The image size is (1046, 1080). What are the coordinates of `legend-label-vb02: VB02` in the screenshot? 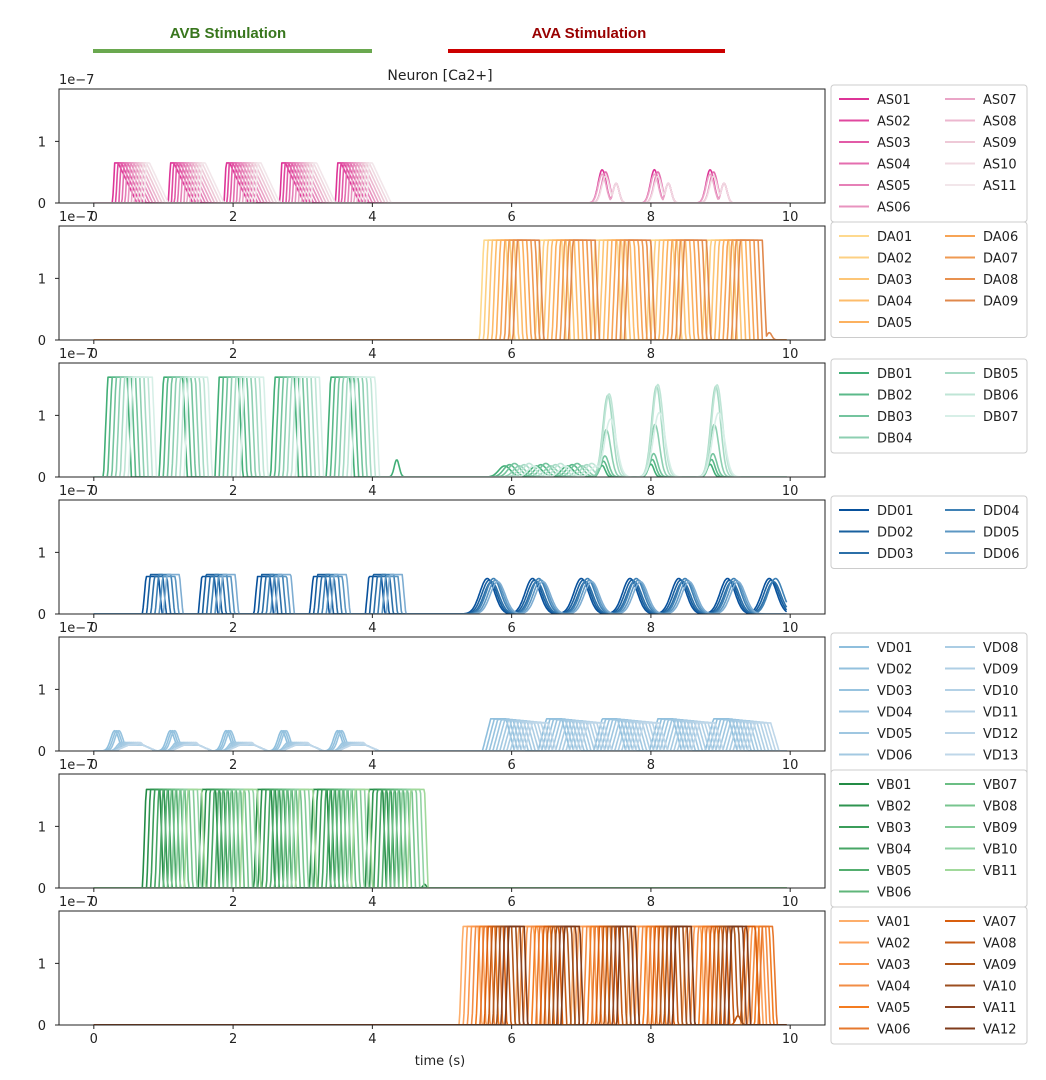 It's located at (894, 807).